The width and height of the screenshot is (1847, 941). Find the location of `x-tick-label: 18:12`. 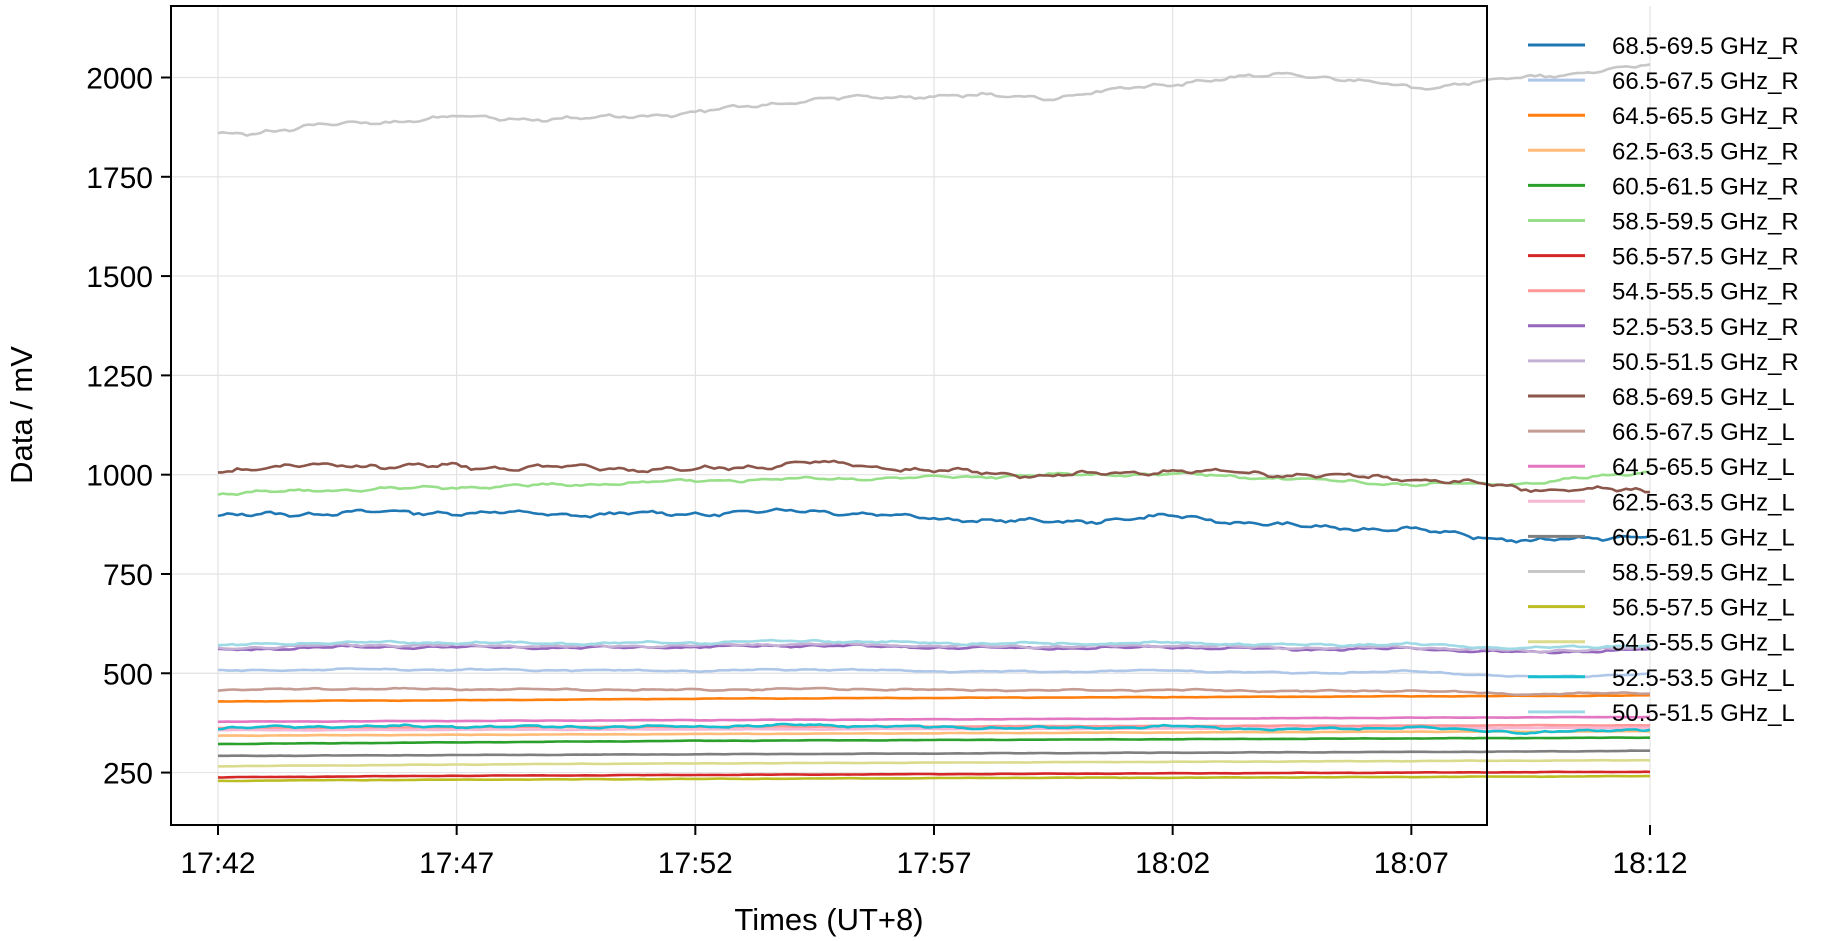

x-tick-label: 18:12 is located at coordinates (1649, 863).